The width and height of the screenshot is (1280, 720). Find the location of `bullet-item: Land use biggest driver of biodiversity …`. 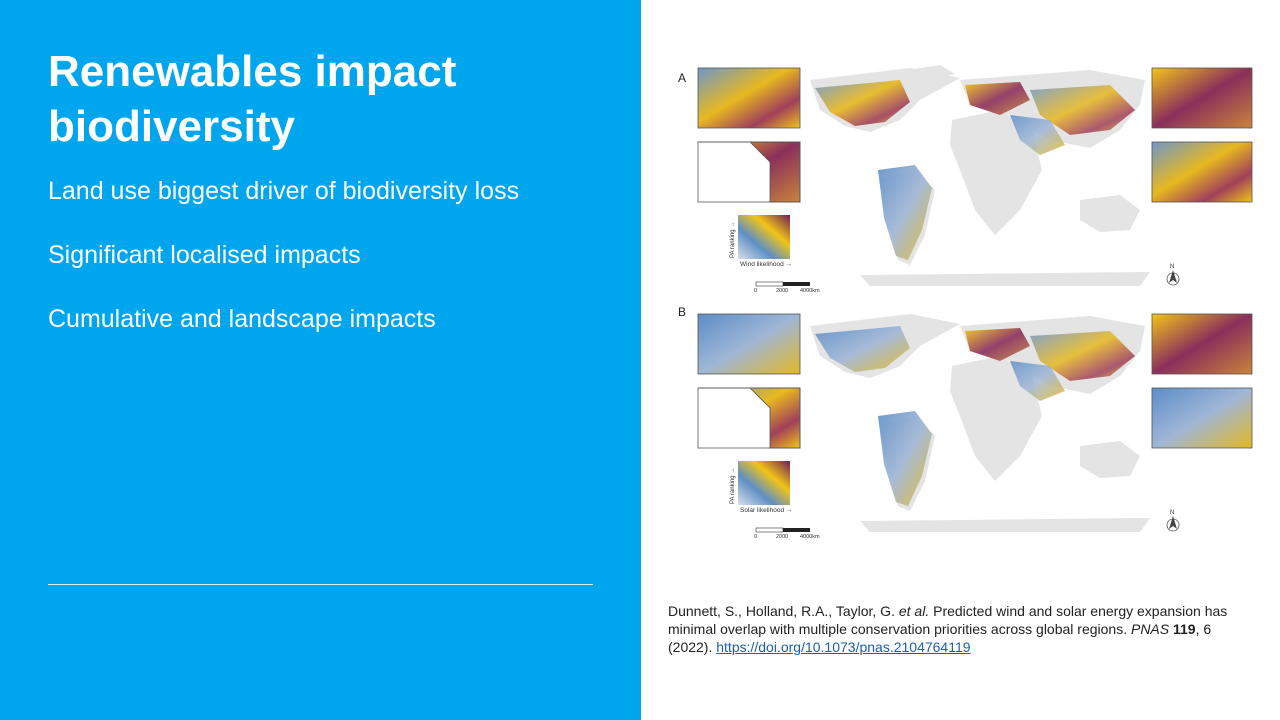

bullet-item: Land use biggest driver of biodiversity … is located at coordinates (284, 191).